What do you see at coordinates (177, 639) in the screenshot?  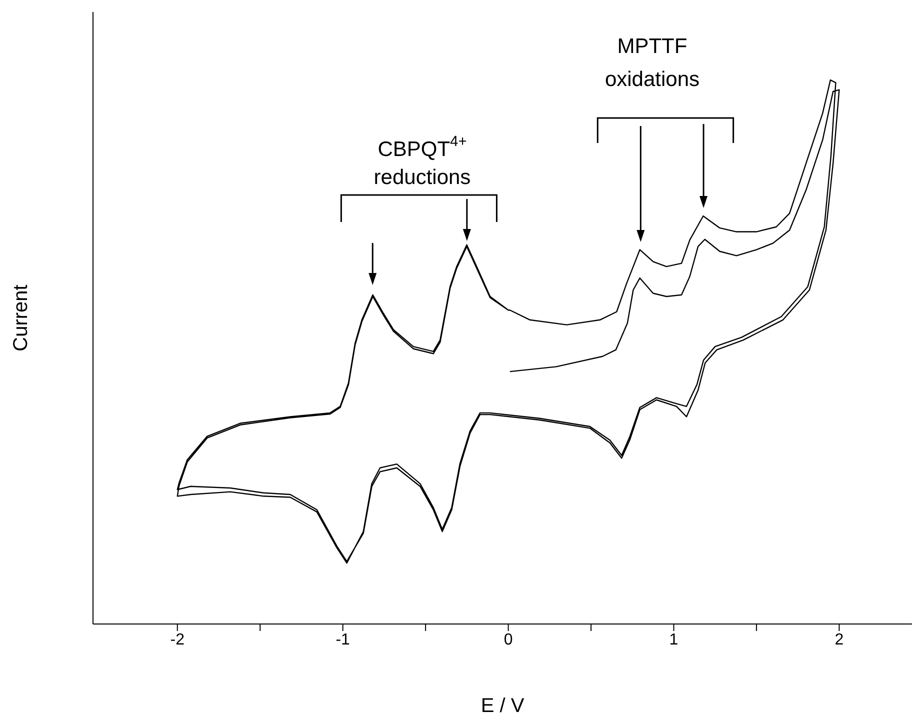 I see `x-tick-label: -2` at bounding box center [177, 639].